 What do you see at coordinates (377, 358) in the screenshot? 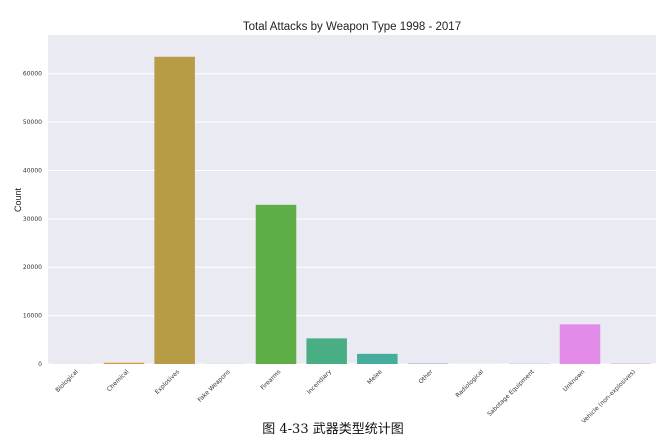
I see `bar-melee` at bounding box center [377, 358].